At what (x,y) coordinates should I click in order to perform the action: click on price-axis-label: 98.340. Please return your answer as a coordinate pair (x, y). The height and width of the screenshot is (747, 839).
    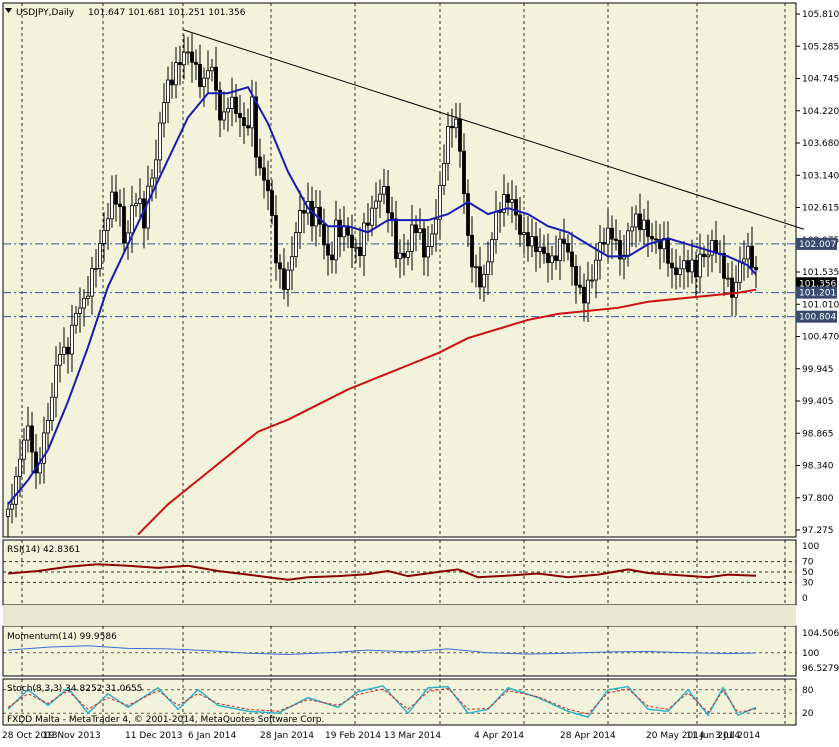
    Looking at the image, I should click on (818, 467).